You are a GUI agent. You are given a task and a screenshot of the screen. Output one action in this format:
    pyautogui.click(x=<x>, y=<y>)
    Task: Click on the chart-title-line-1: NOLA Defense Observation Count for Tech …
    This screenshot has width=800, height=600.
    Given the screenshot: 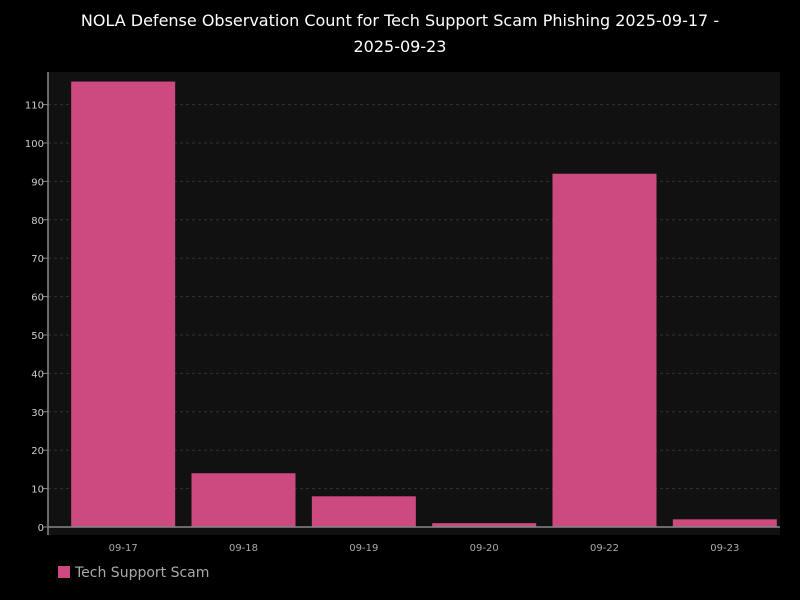 What is the action you would take?
    pyautogui.click(x=400, y=20)
    